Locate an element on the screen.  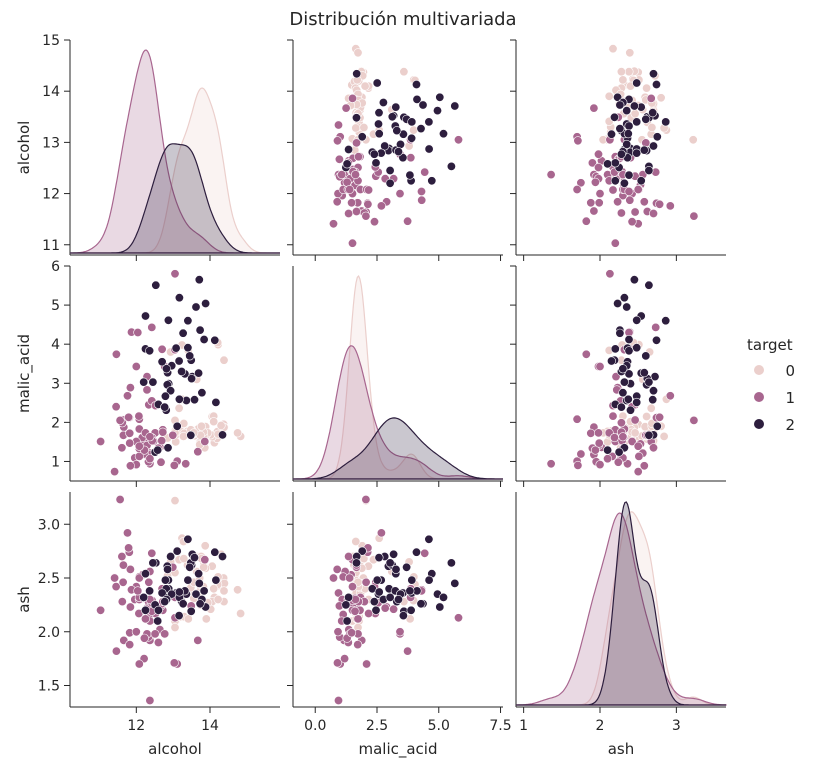
y-tick-label: 14 is located at coordinates (51, 92).